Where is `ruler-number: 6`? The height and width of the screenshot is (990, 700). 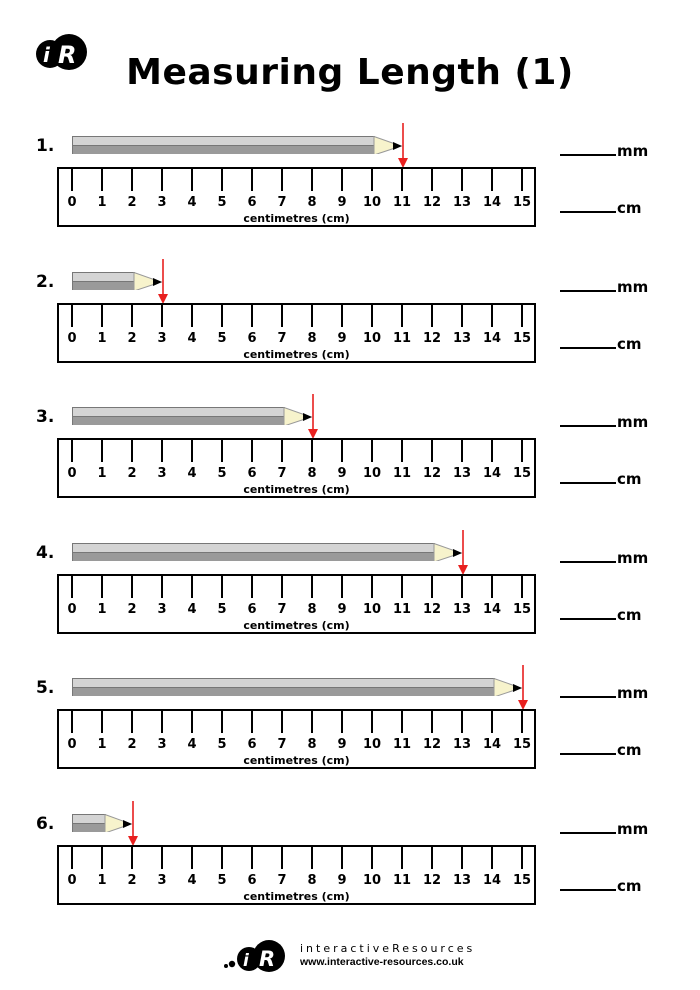 ruler-number: 6 is located at coordinates (252, 880).